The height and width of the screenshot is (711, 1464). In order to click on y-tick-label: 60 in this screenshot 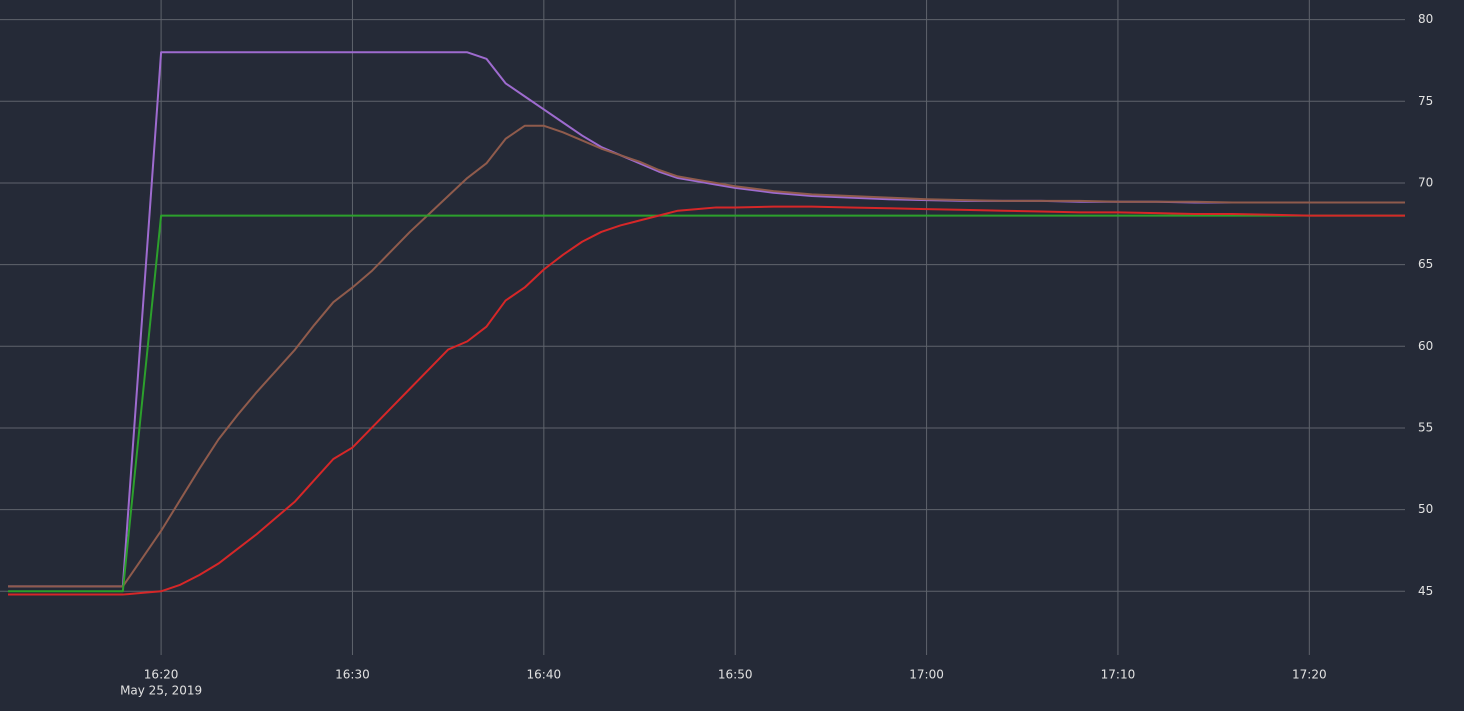, I will do `click(1425, 346)`.